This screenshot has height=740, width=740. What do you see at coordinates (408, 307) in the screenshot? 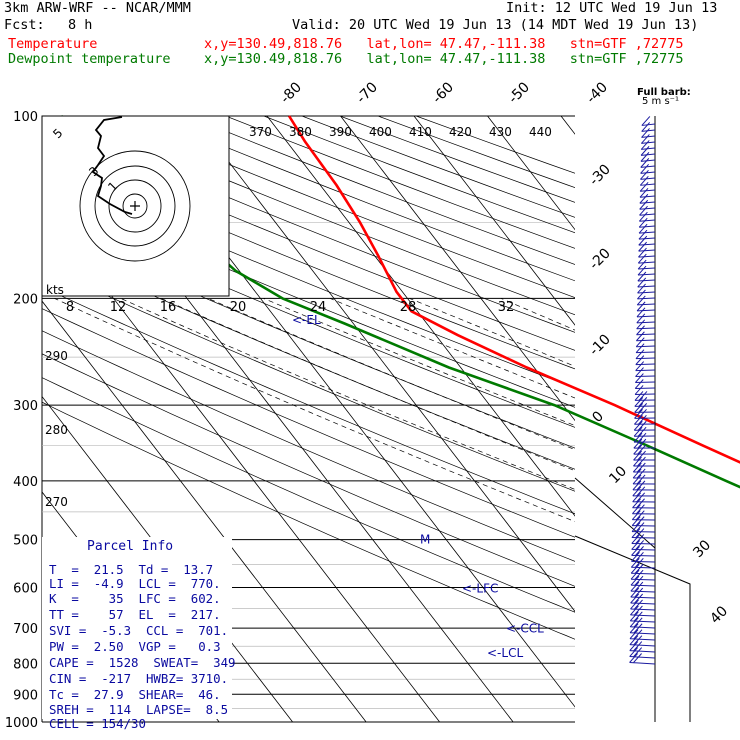
I see `speed-scale-label: 28` at bounding box center [408, 307].